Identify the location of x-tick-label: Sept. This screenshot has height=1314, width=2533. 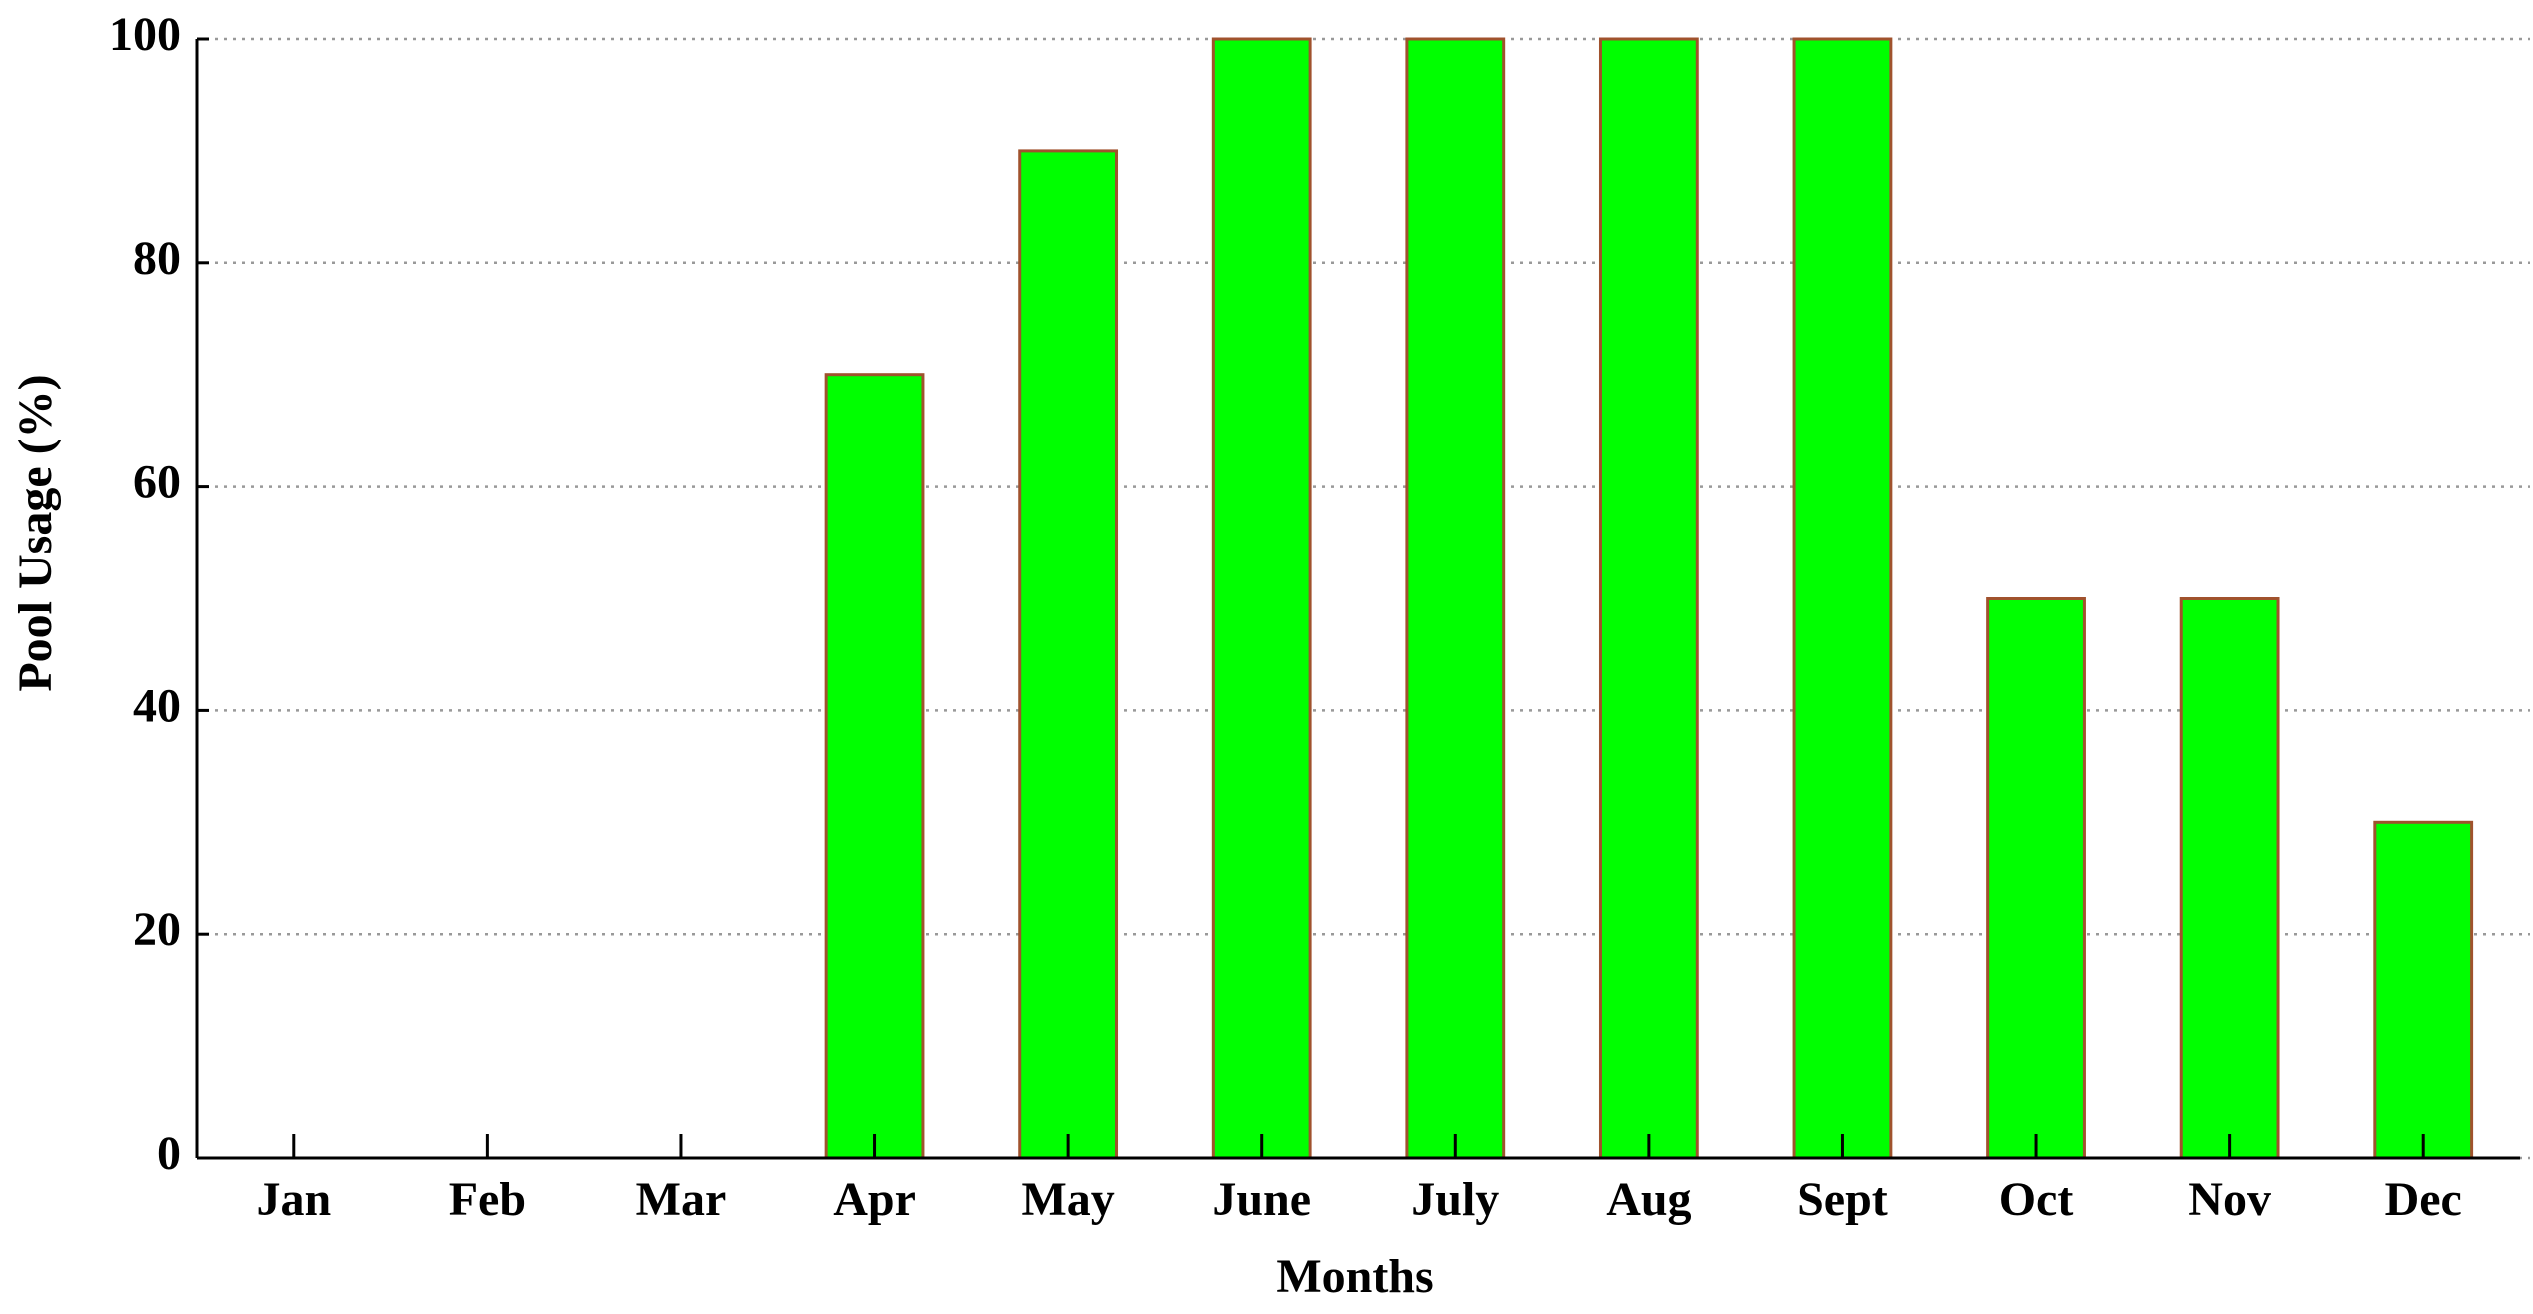
(1842, 1199).